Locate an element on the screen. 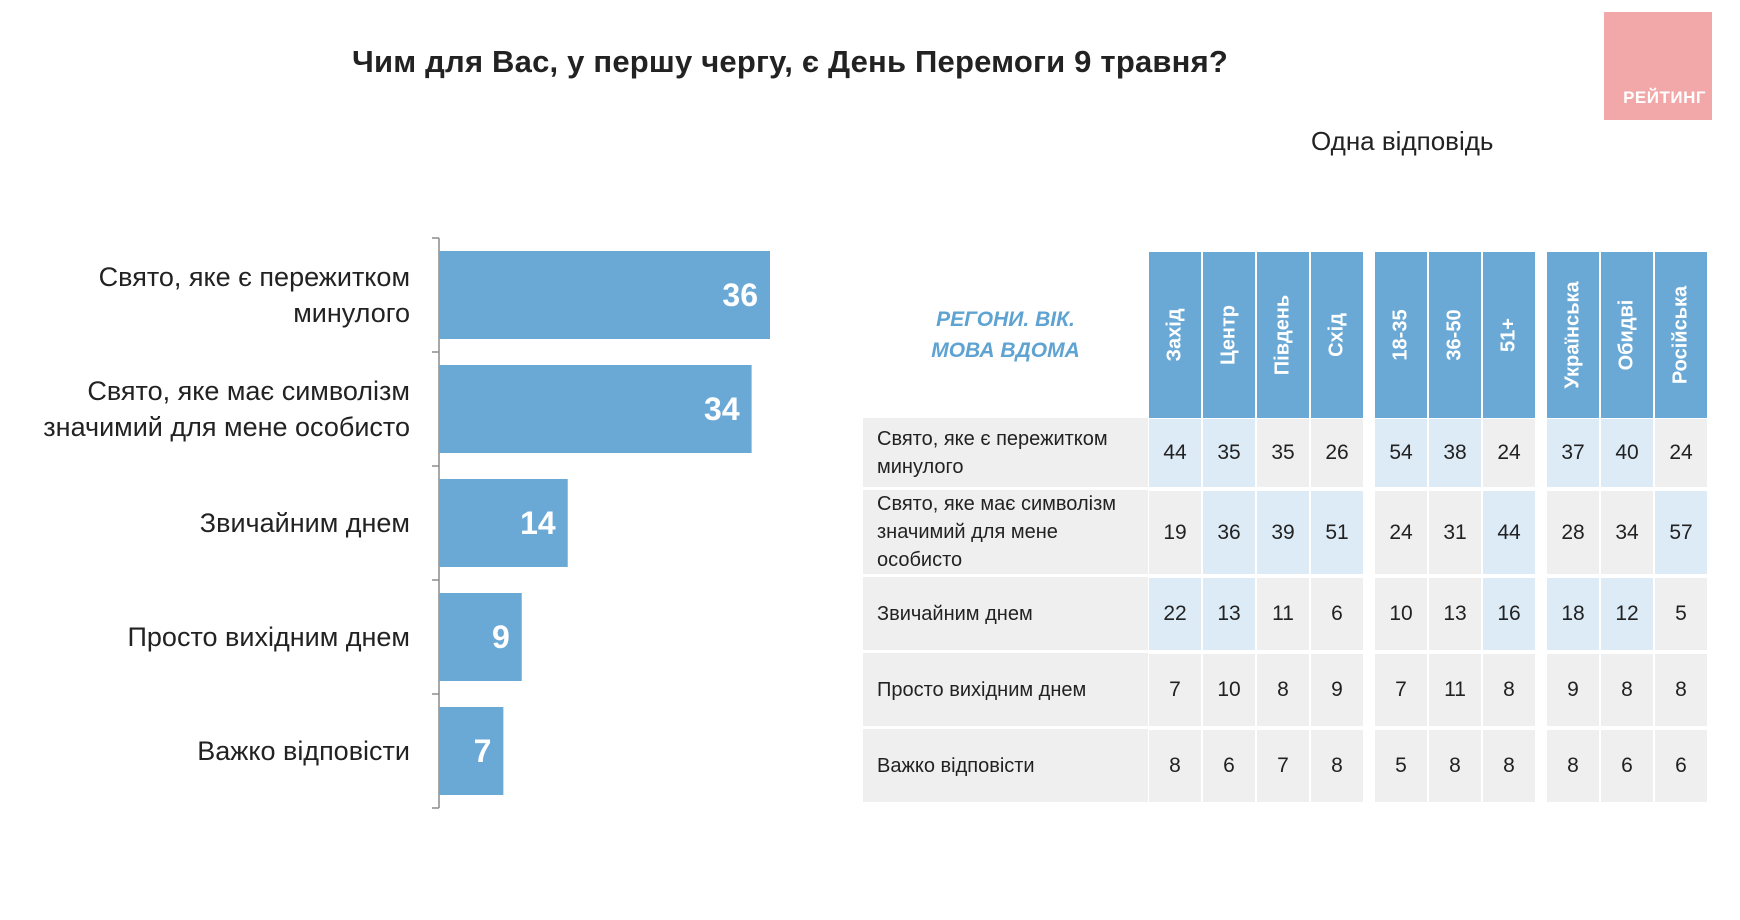 The width and height of the screenshot is (1740, 920). column-header-label: Українська is located at coordinates (1572, 335).